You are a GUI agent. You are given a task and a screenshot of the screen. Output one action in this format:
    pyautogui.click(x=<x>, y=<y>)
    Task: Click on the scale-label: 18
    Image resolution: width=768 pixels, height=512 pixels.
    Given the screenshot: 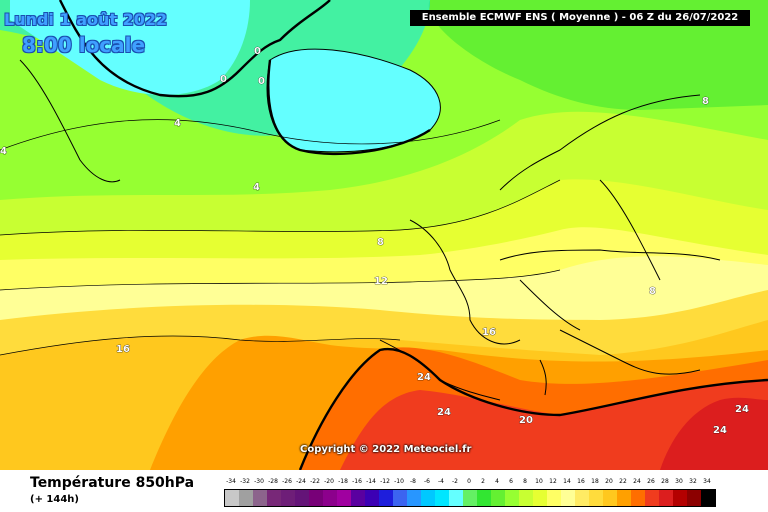 What is the action you would take?
    pyautogui.click(x=595, y=481)
    